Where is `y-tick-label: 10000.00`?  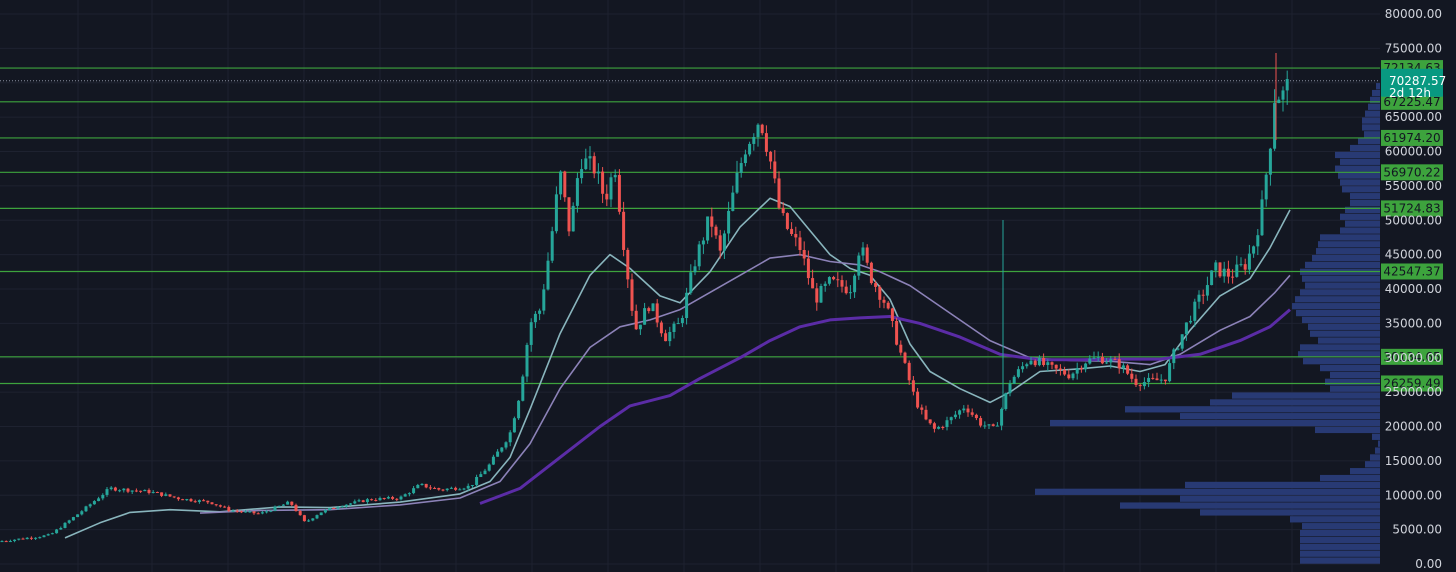 y-tick-label: 10000.00 is located at coordinates (1413, 495).